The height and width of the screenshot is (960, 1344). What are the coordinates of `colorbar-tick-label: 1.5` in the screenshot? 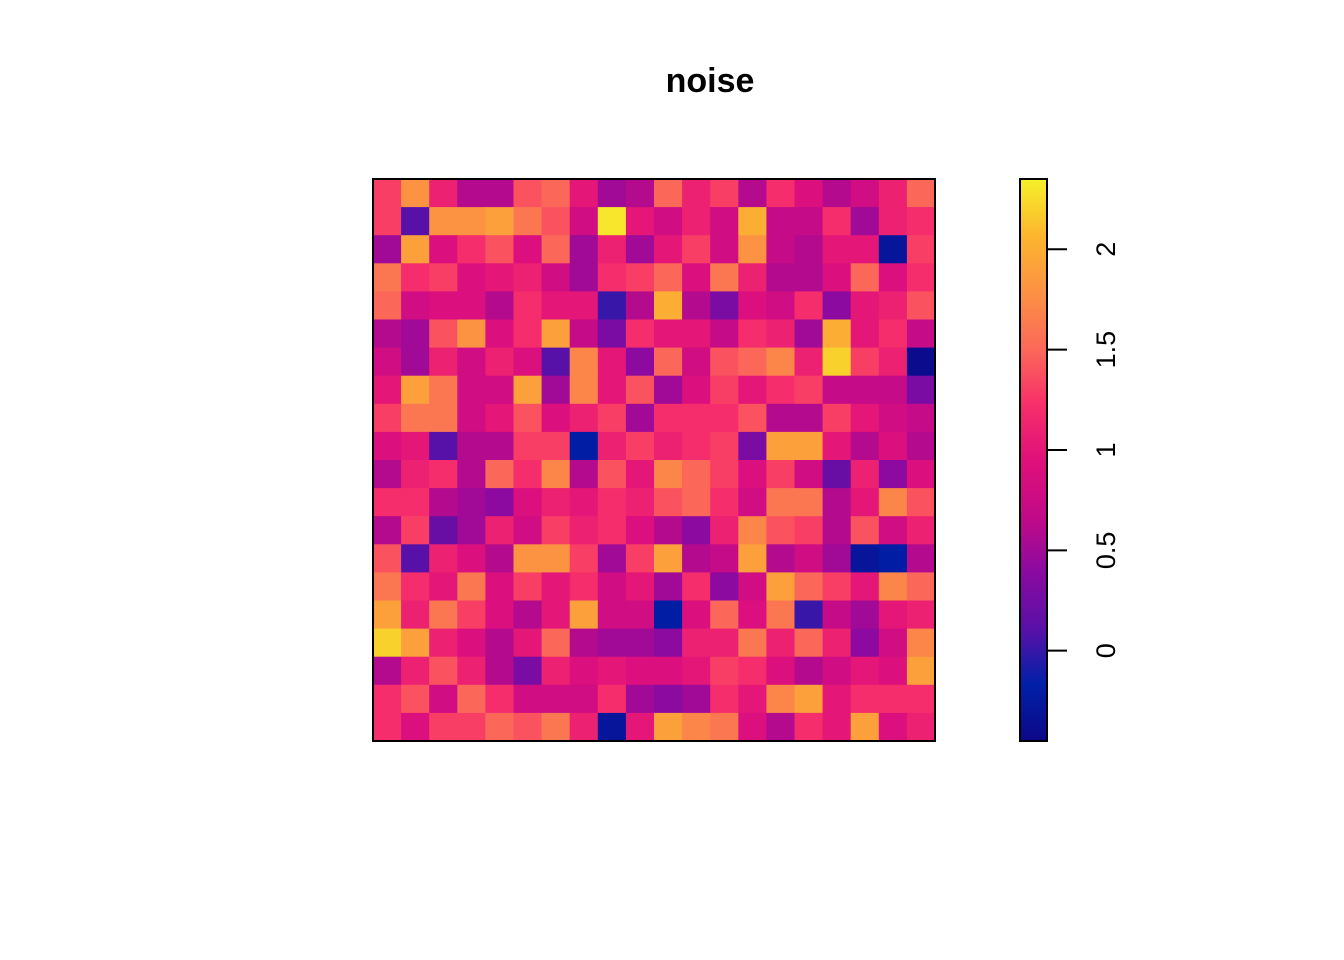 It's located at (1106, 350).